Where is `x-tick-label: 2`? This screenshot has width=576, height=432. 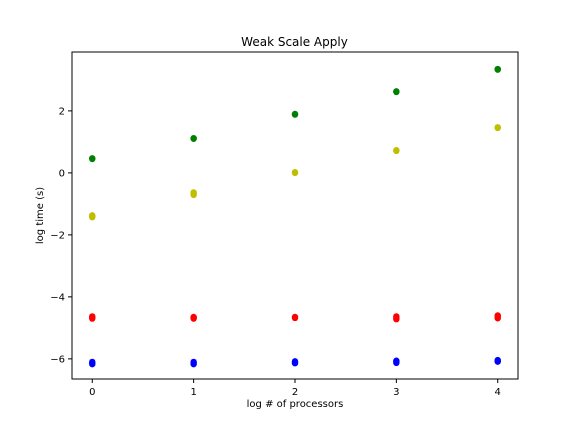 x-tick-label: 2 is located at coordinates (295, 392).